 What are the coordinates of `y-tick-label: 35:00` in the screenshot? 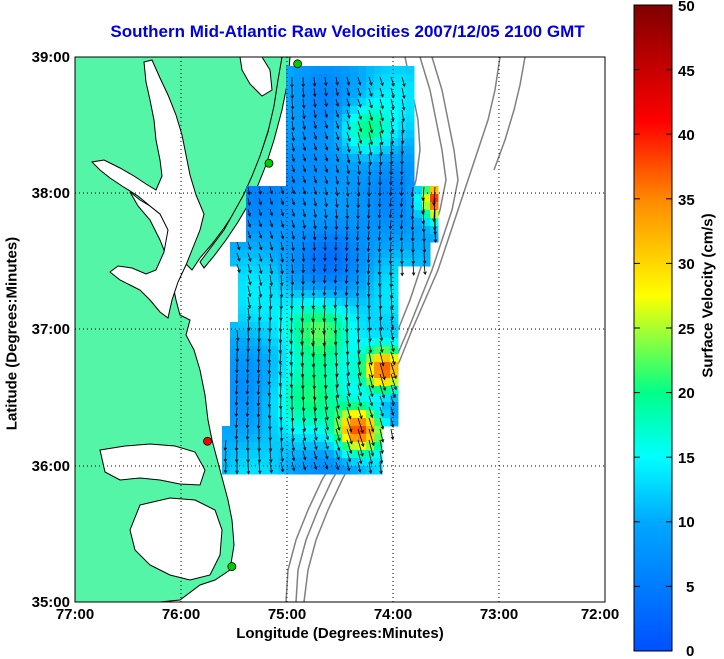 It's located at (51, 602).